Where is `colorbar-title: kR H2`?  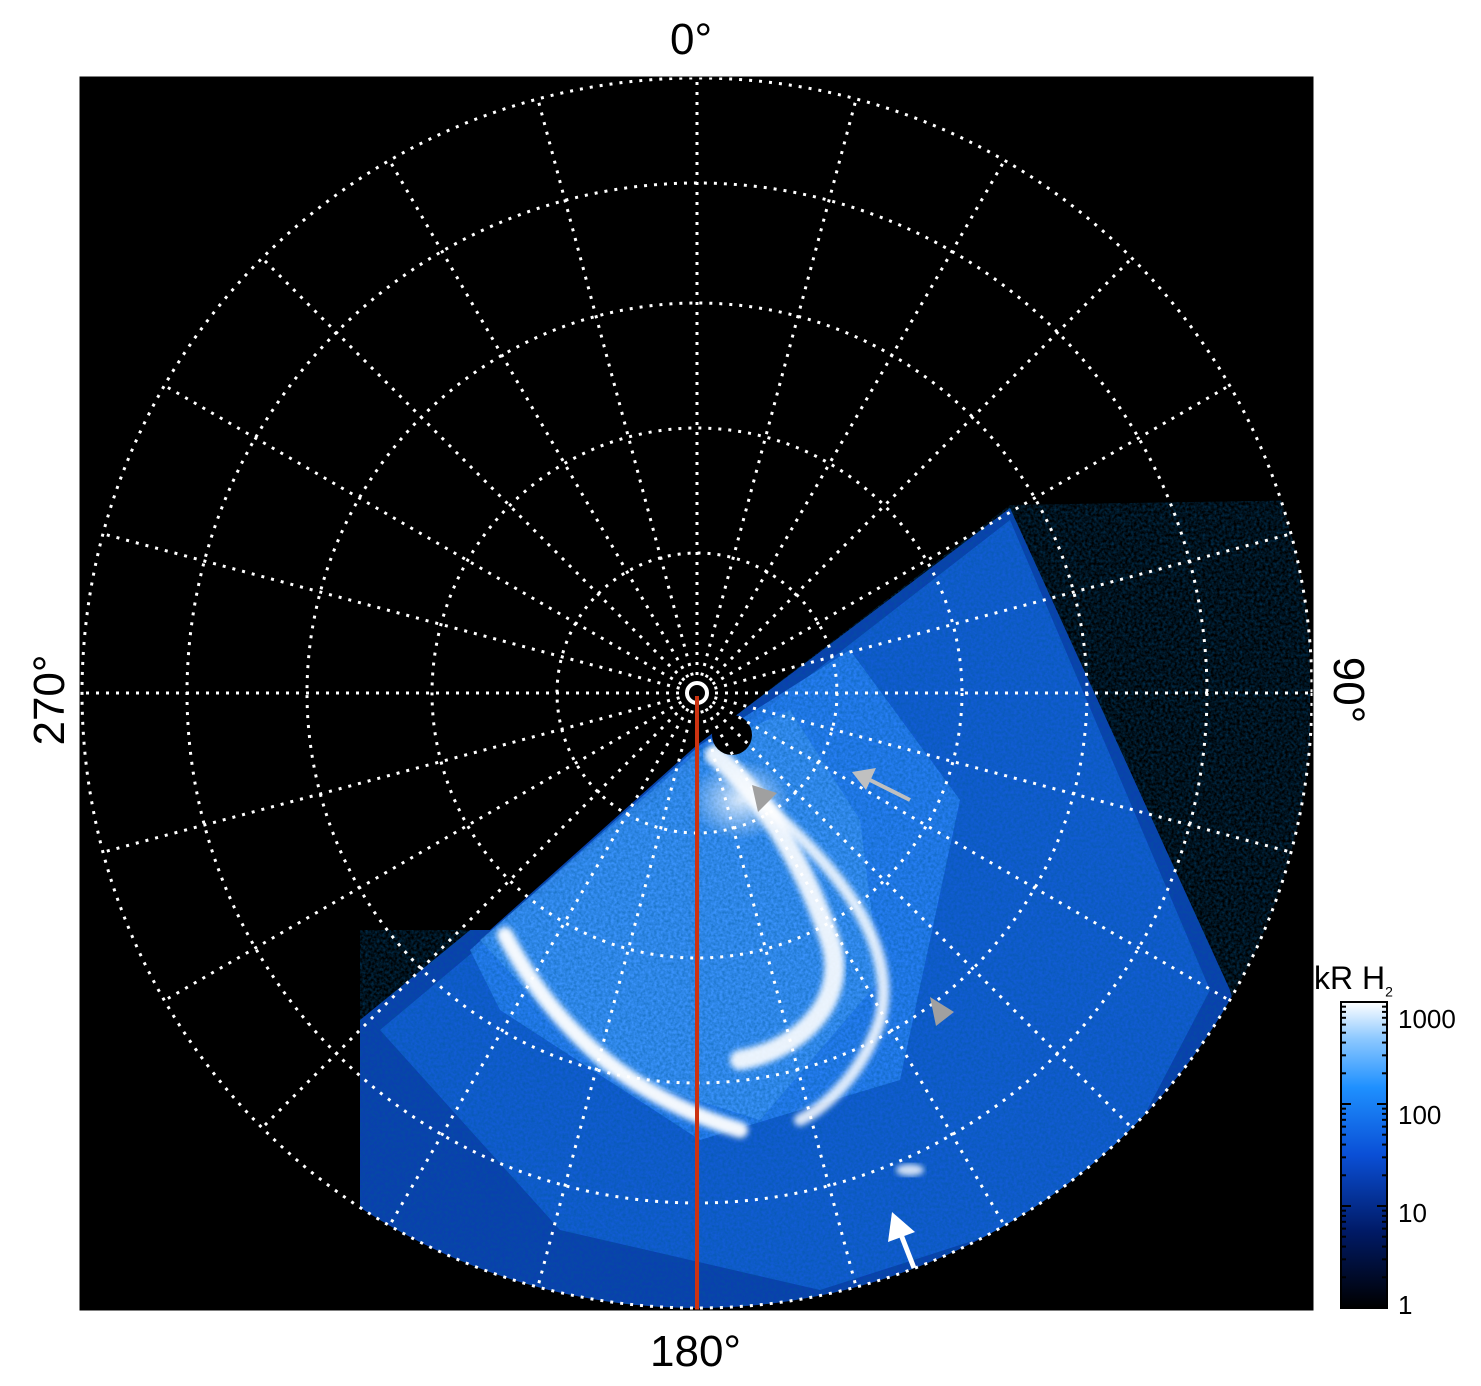 colorbar-title: kR H2 is located at coordinates (1353, 979).